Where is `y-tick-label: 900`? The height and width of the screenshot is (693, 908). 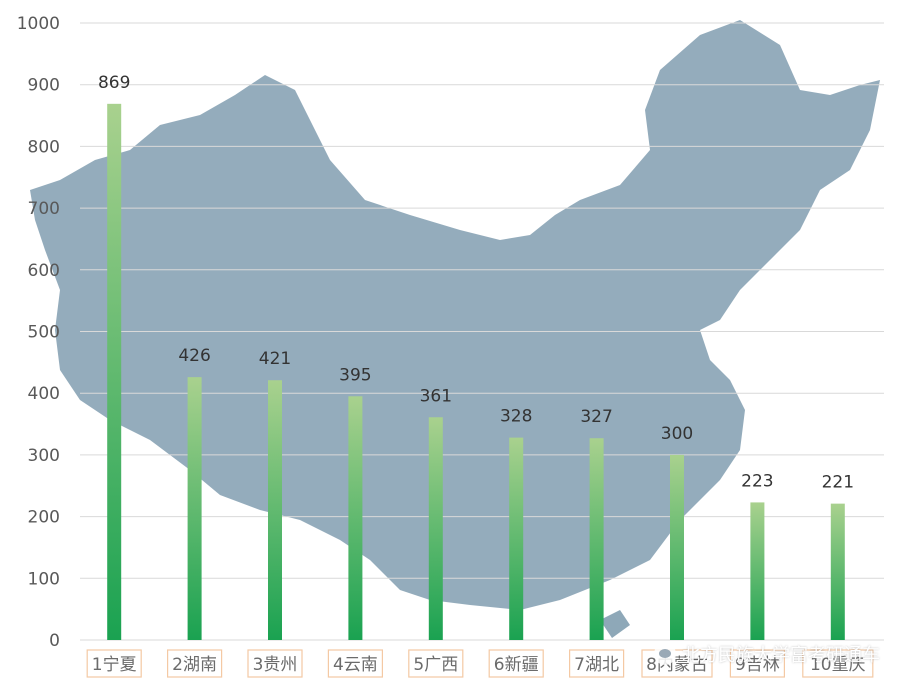 y-tick-label: 900 is located at coordinates (44, 86).